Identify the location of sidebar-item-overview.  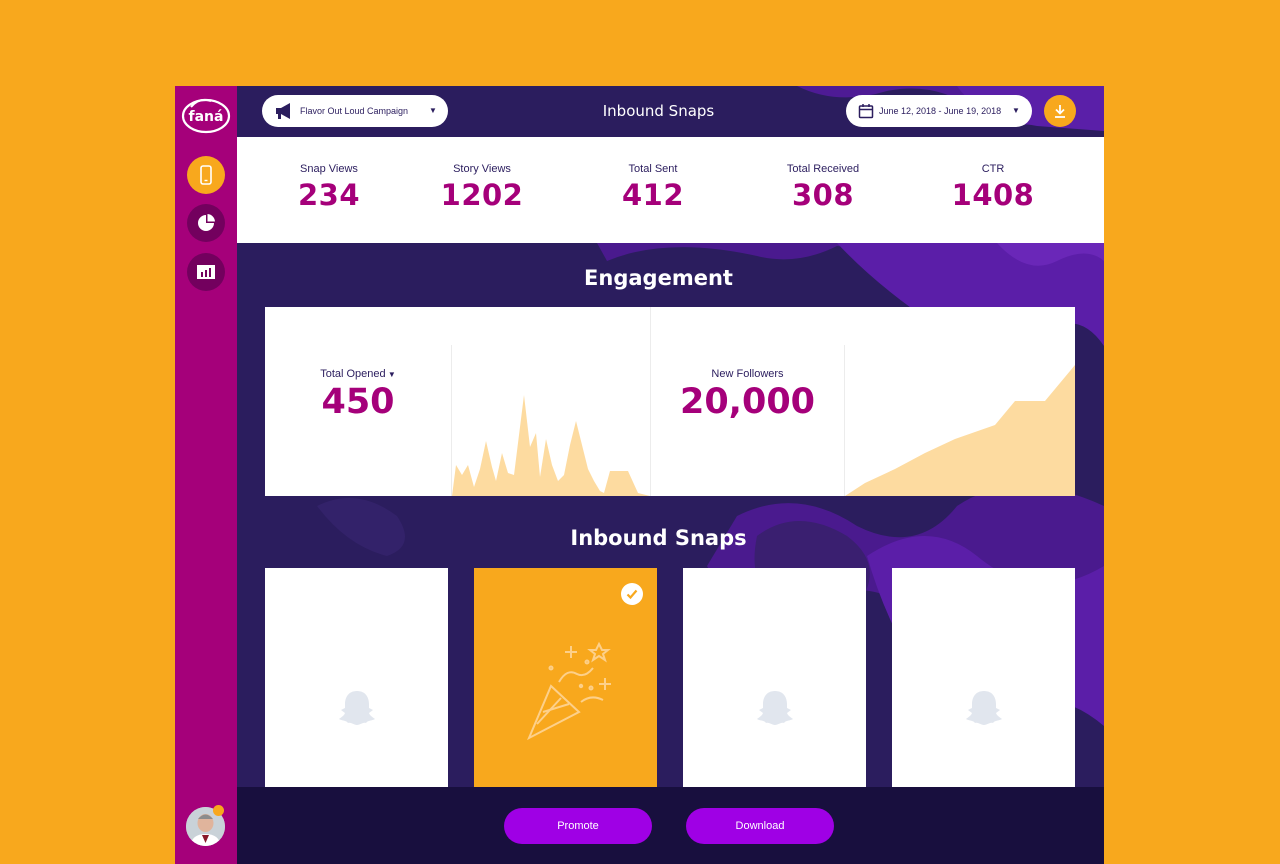
(206, 223).